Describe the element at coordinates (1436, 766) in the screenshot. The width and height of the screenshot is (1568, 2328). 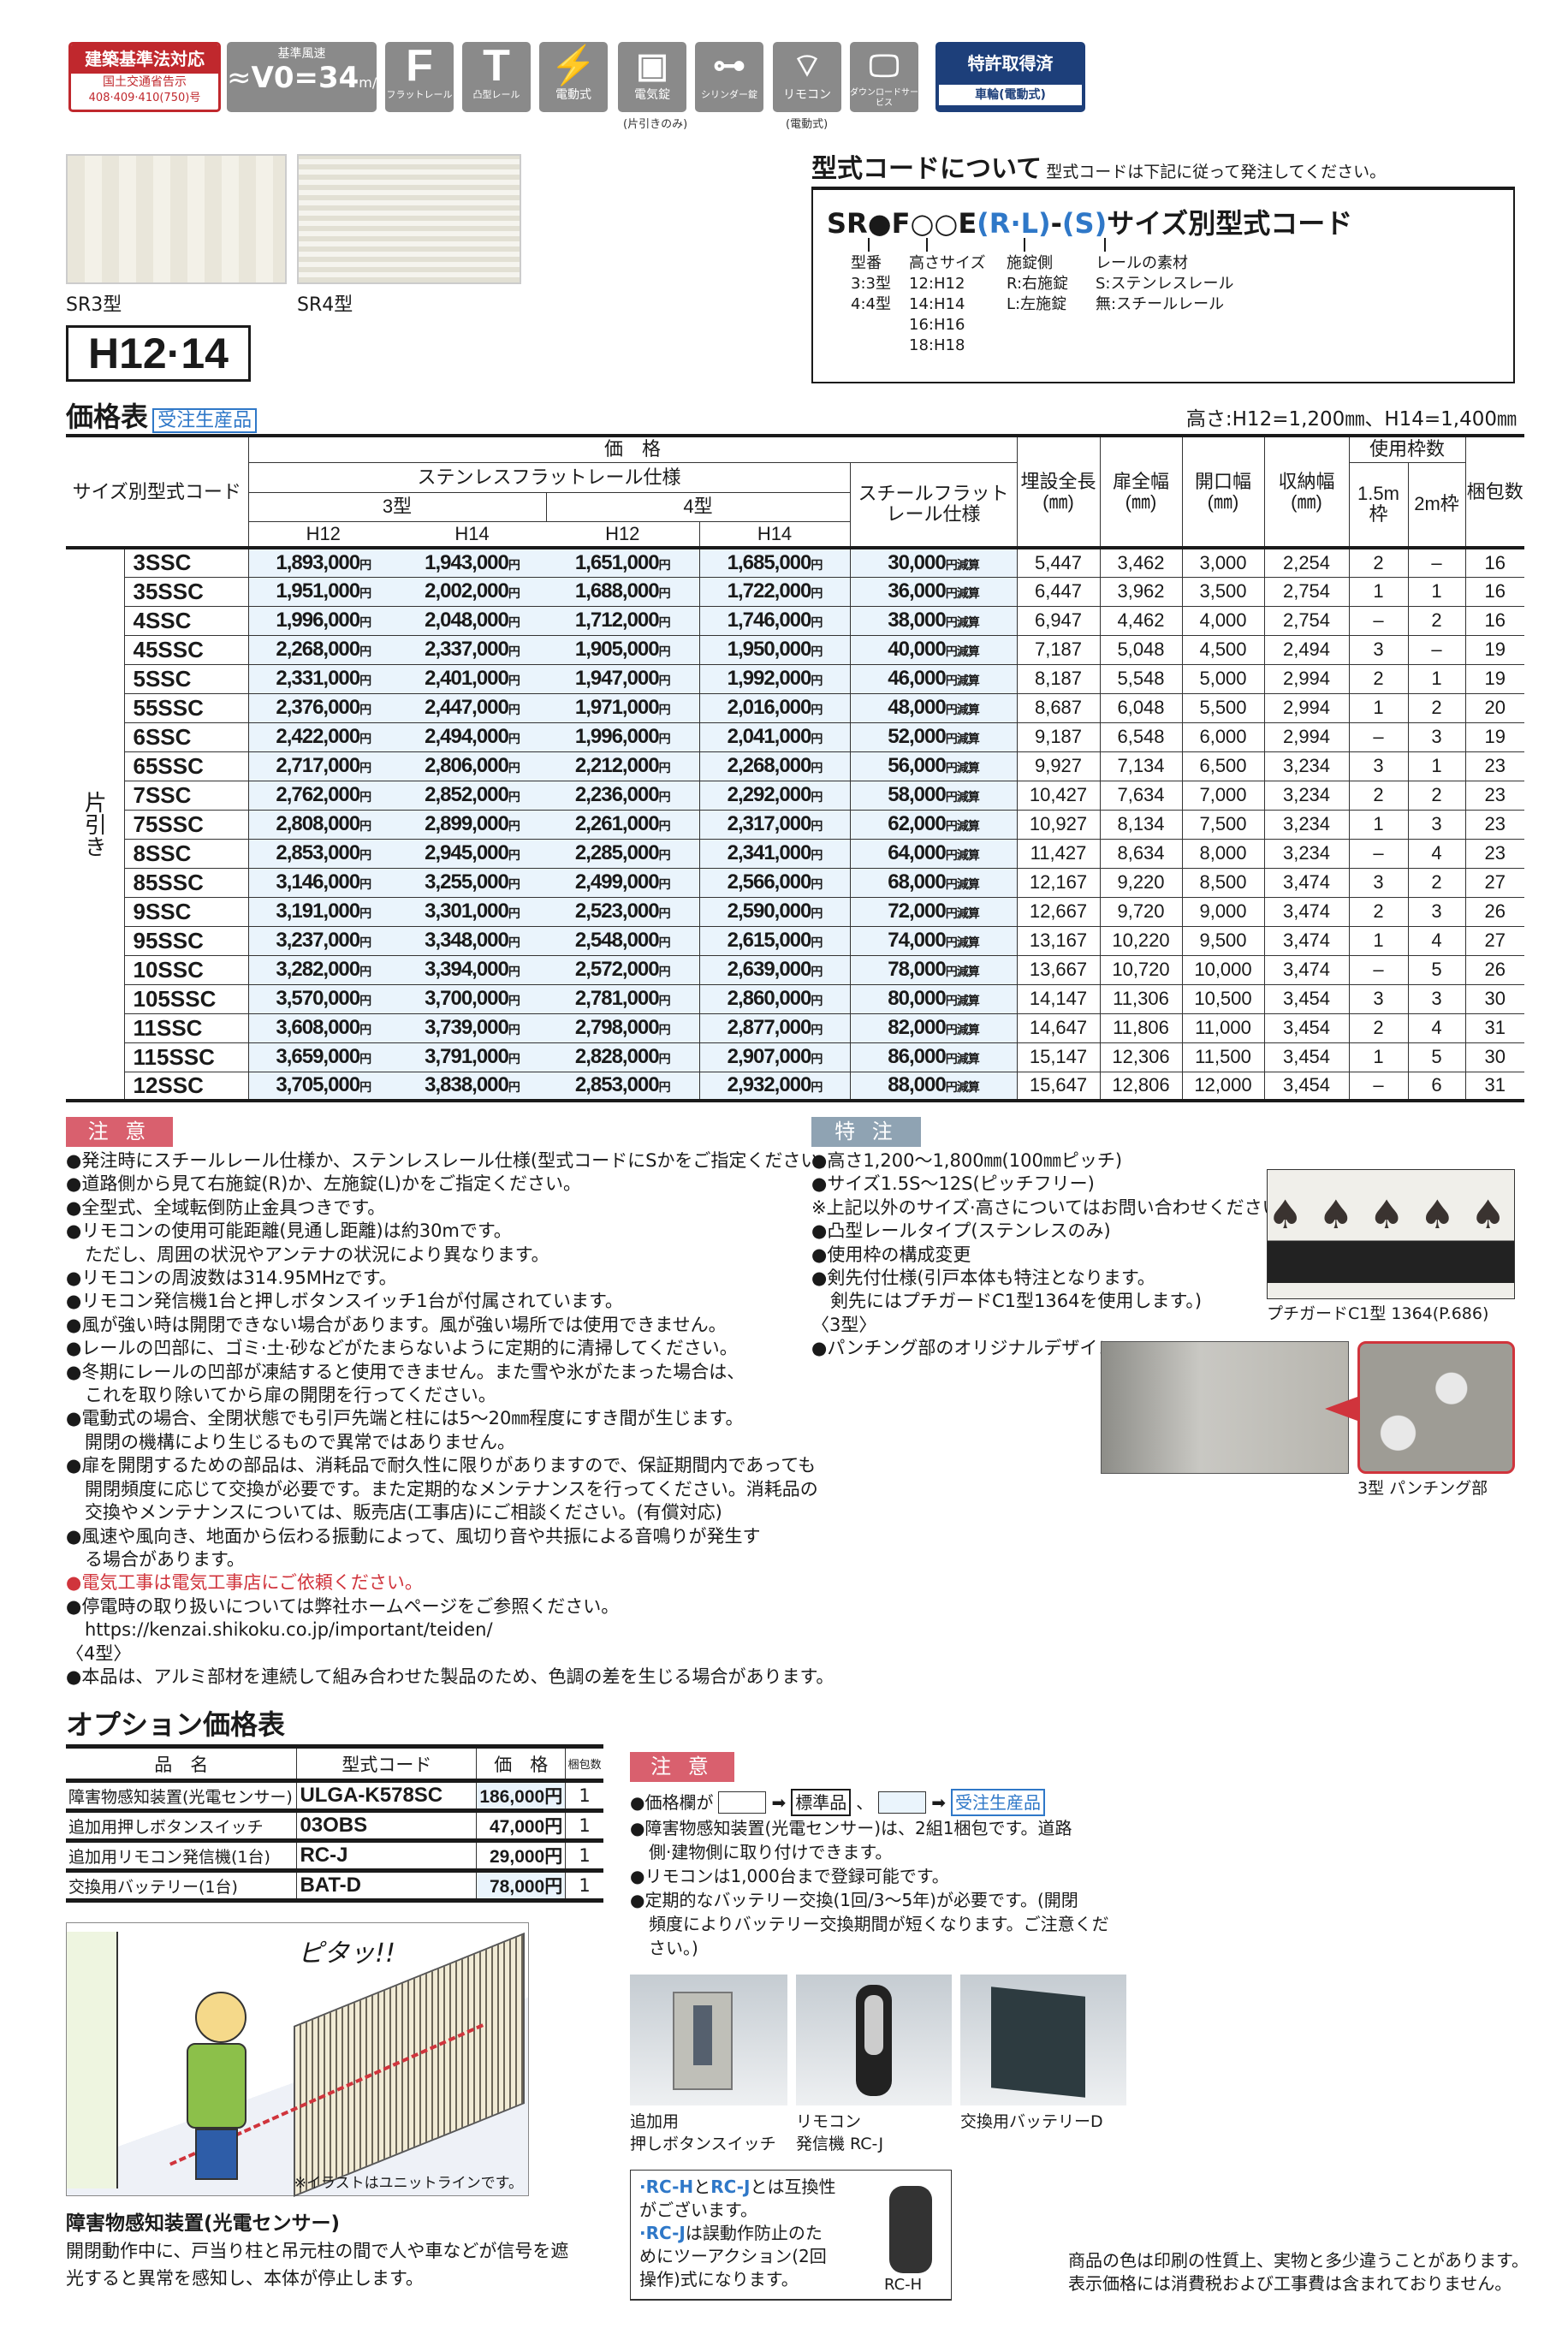
I see `spec-cell: 1` at that location.